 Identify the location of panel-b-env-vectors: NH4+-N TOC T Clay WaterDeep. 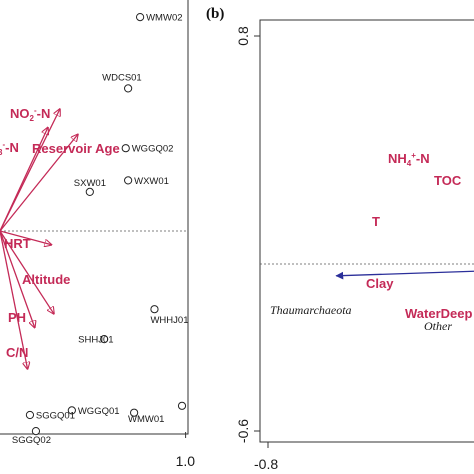
(419, 236).